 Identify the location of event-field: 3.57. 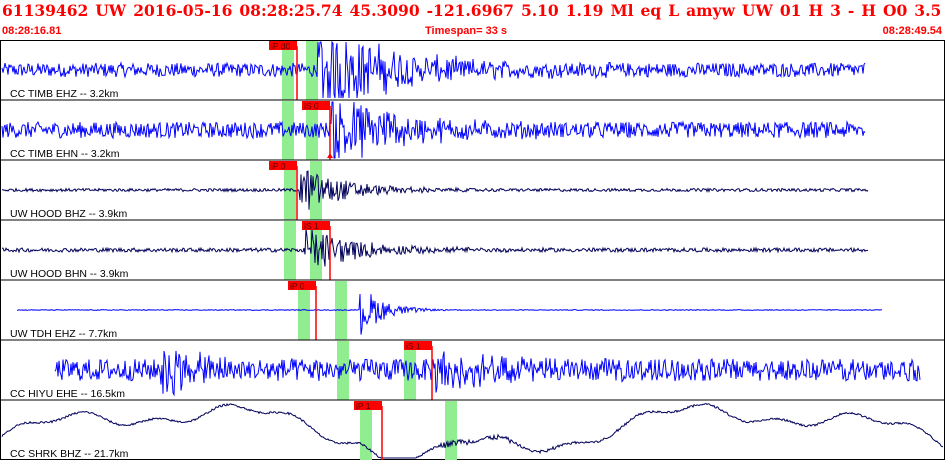
(928, 10).